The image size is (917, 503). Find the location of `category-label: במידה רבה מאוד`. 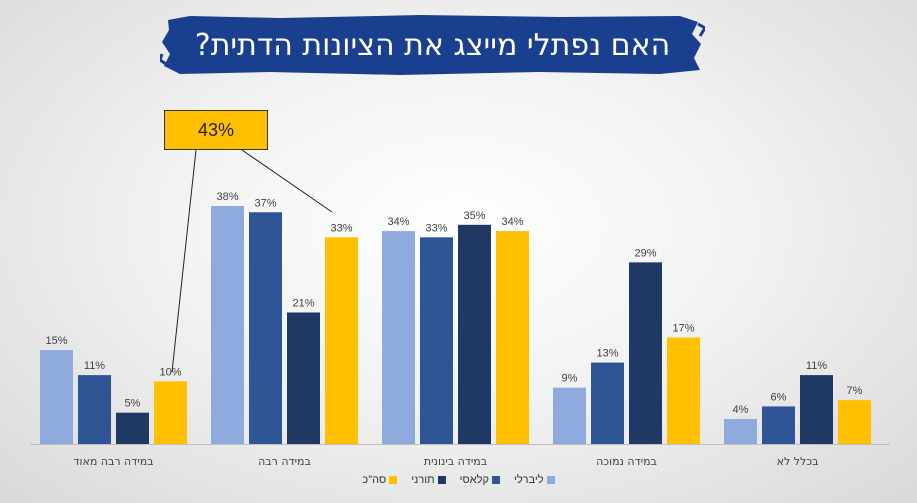

category-label: במידה רבה מאוד is located at coordinates (113, 461).